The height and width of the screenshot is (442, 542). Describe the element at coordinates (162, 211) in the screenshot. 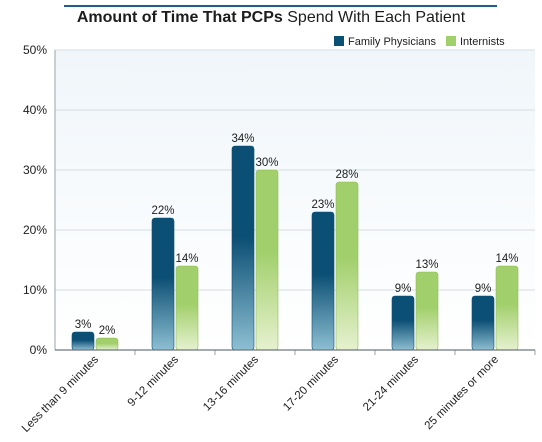

I see `data-label: 22%` at that location.